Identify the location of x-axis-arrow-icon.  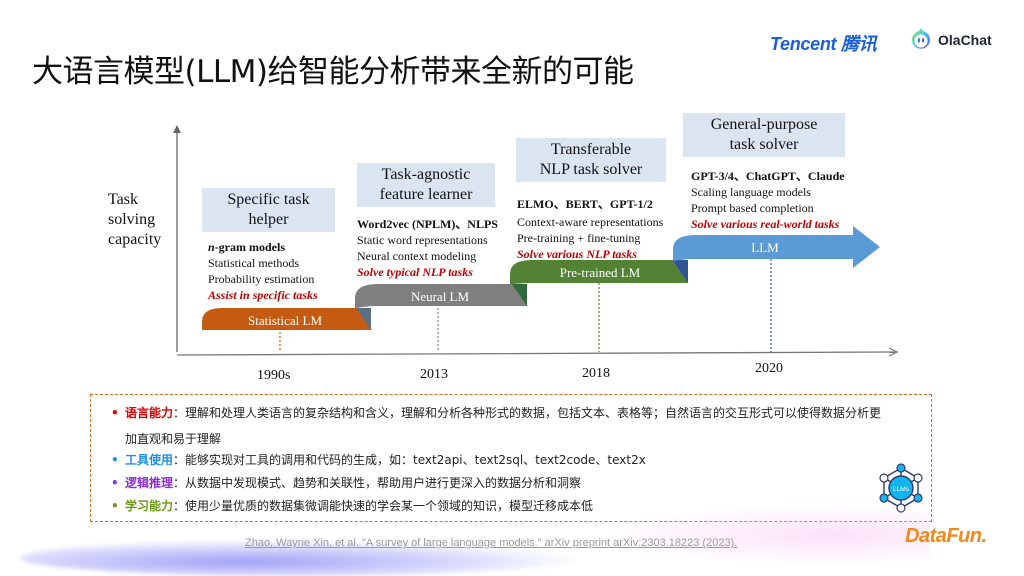
(893, 352).